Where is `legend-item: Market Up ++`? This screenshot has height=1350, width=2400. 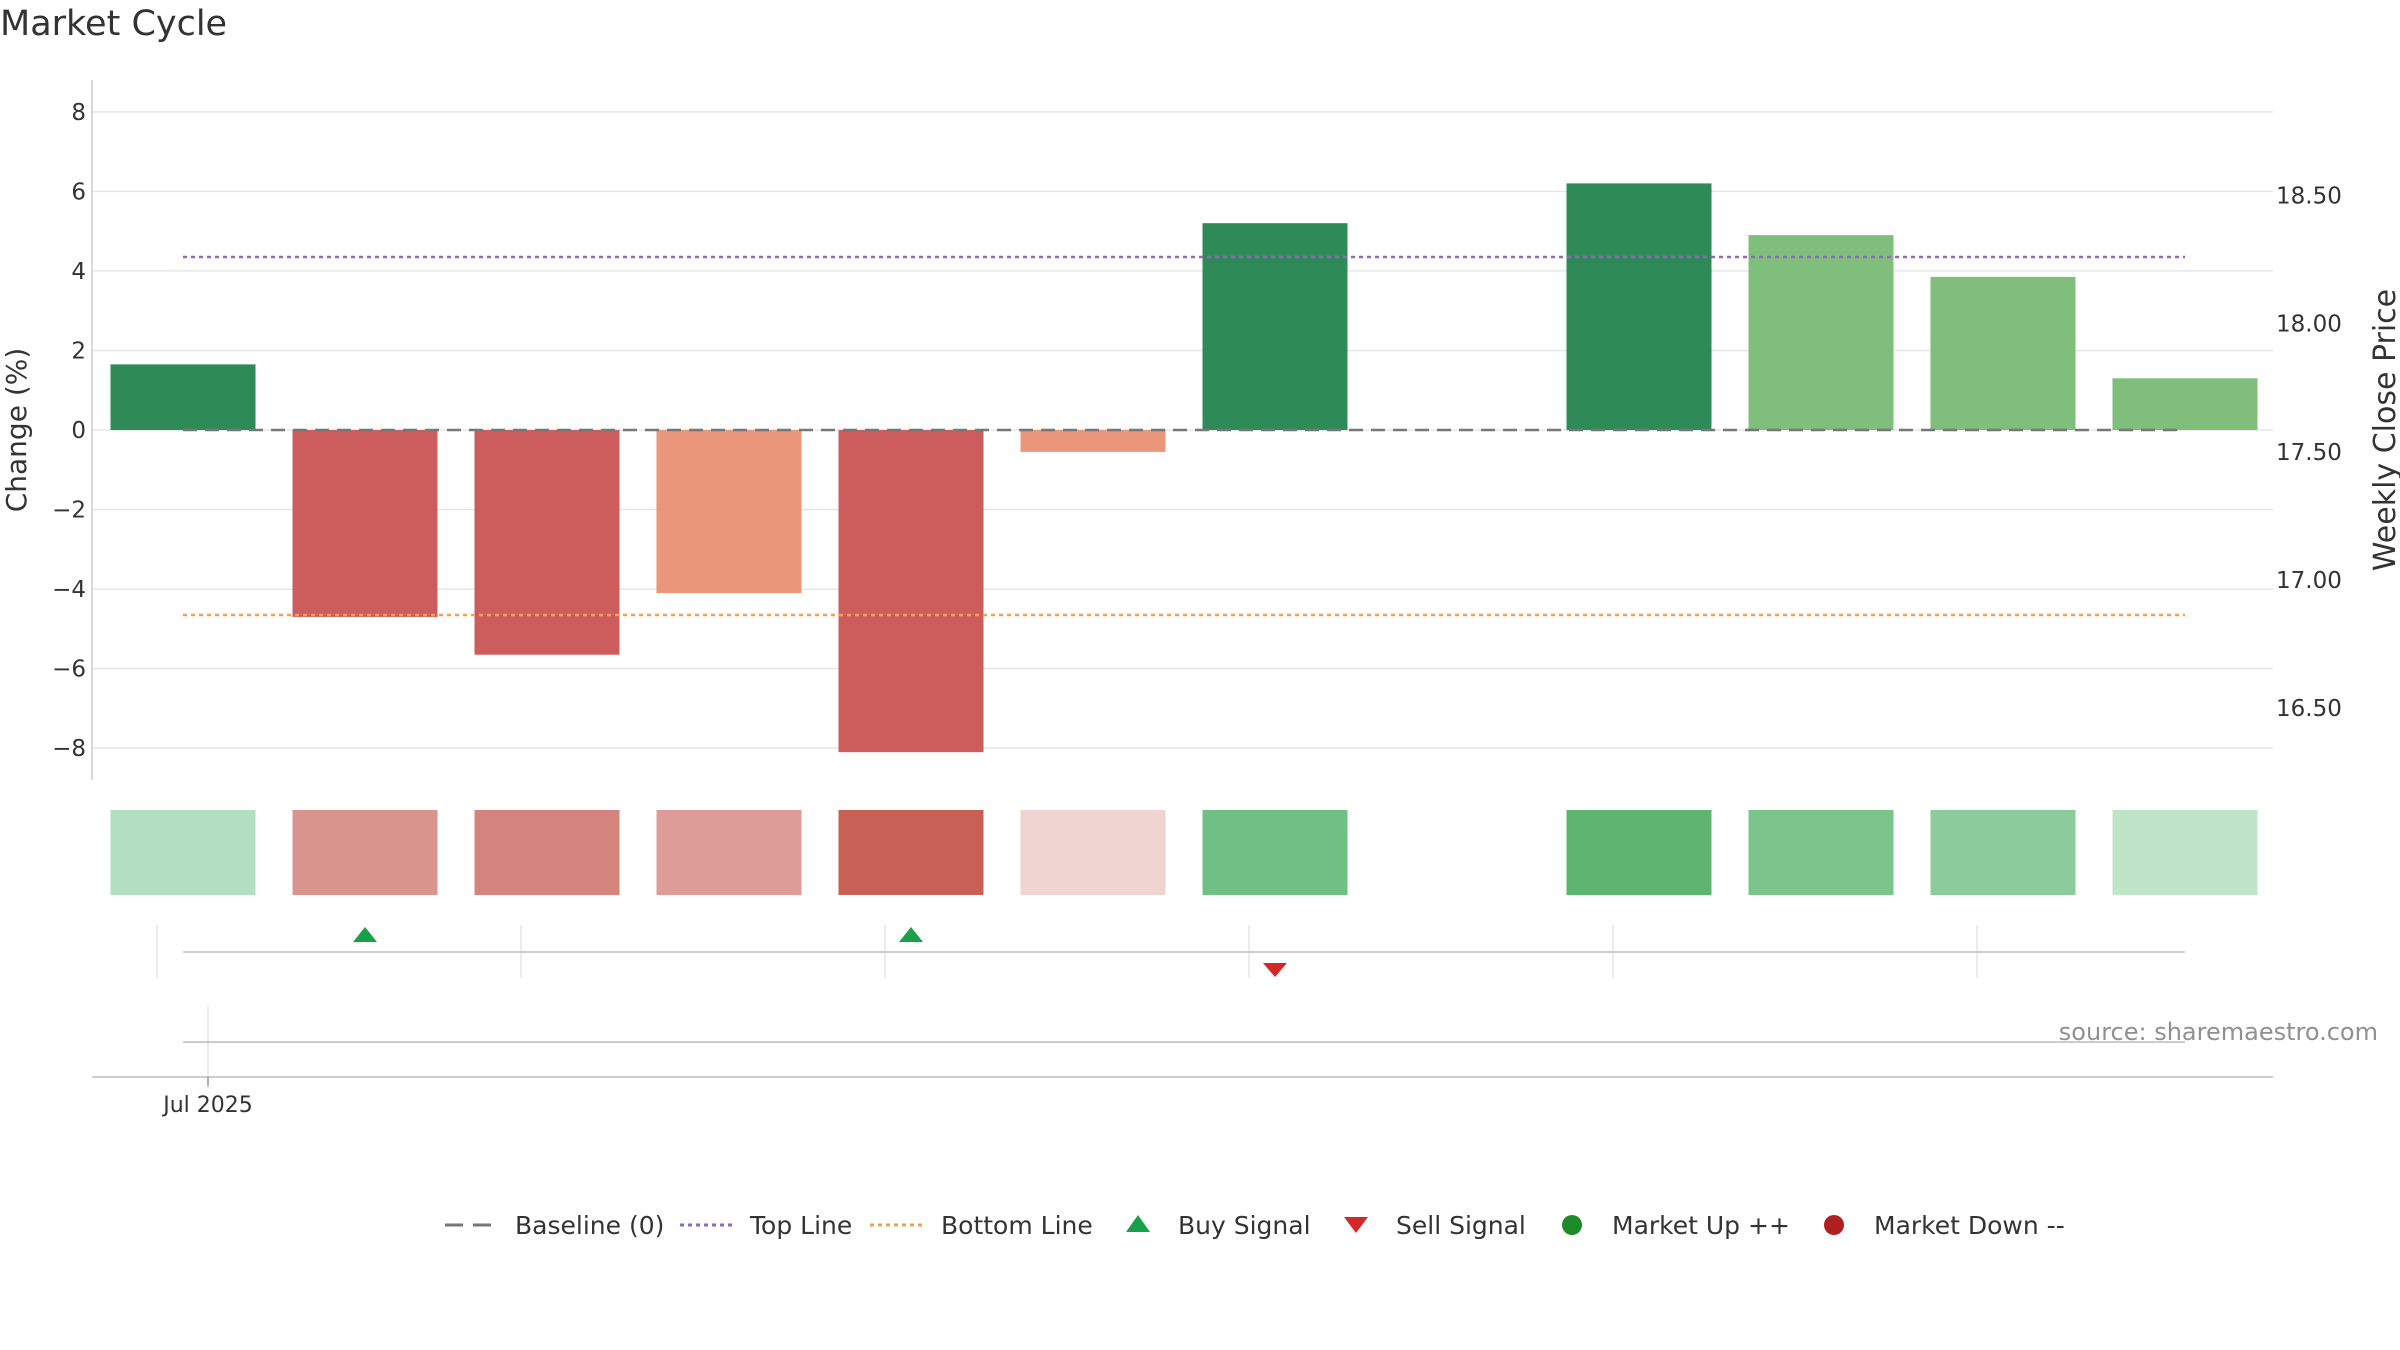
legend-item: Market Up ++ is located at coordinates (1676, 1225).